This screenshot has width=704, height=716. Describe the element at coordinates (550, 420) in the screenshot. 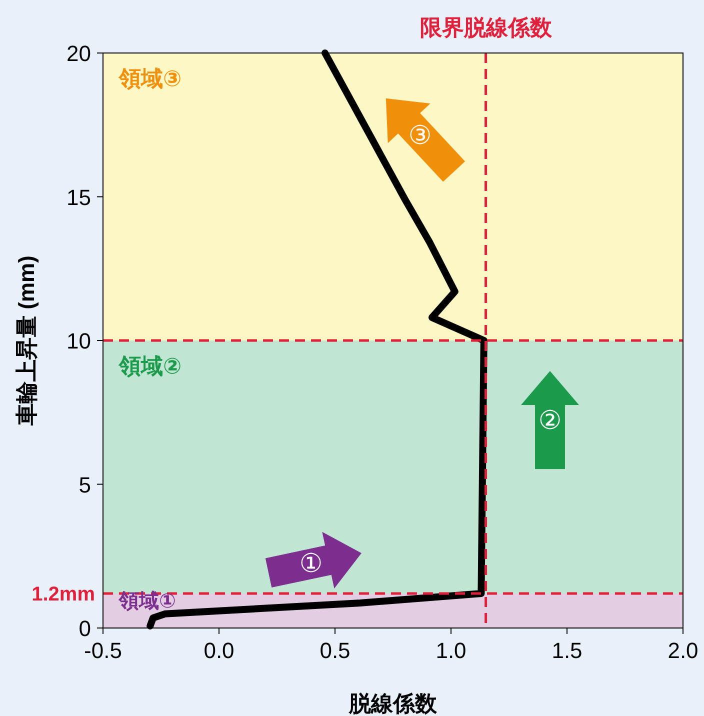

I see `annotation: ②` at that location.